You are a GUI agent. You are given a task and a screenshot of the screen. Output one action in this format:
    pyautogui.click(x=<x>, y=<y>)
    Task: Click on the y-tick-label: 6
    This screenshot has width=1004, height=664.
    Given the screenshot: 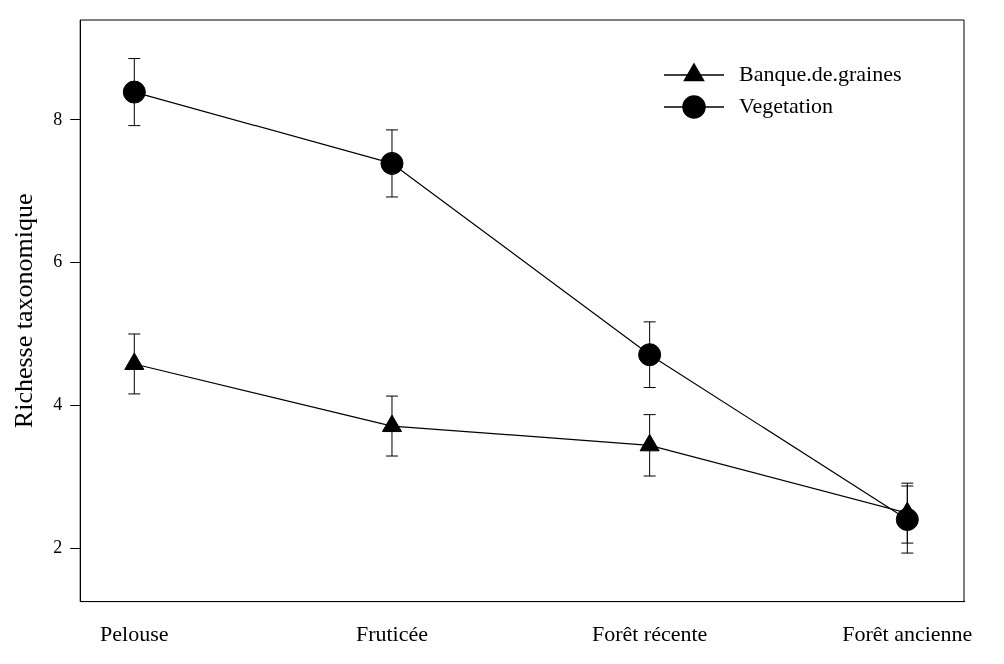 What is the action you would take?
    pyautogui.click(x=58, y=261)
    